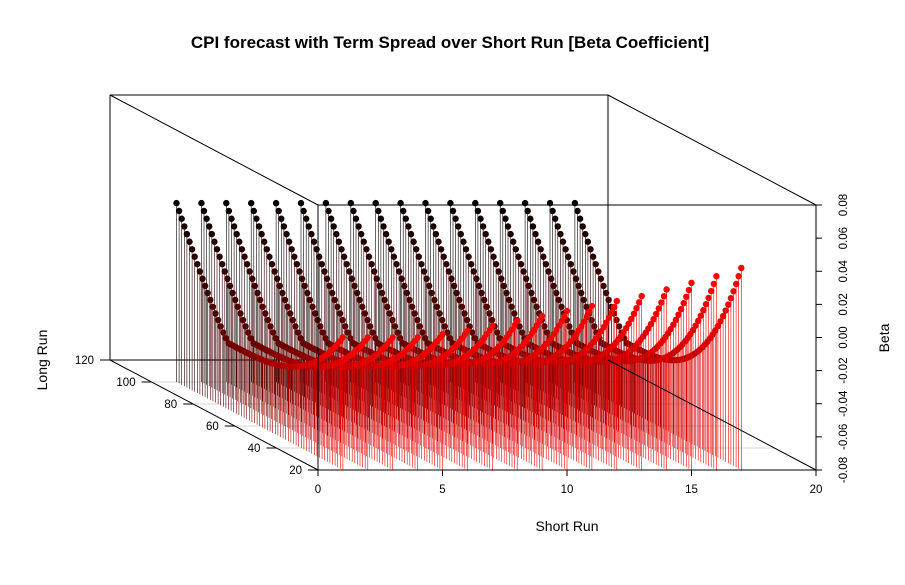 This screenshot has height=585, width=905. What do you see at coordinates (844, 270) in the screenshot?
I see `z-tick-label: 0.04` at bounding box center [844, 270].